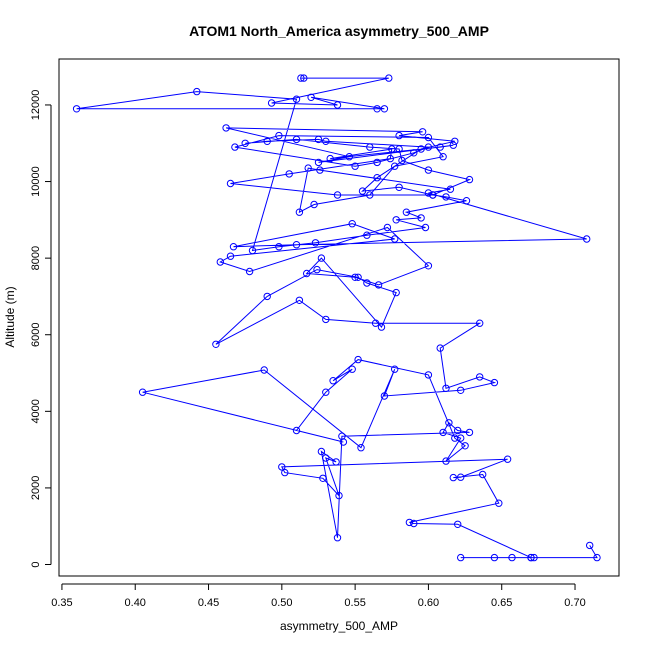 The height and width of the screenshot is (650, 650). I want to click on chart-title: ATOM1 North_America asymmetry_500_AMP, so click(339, 31).